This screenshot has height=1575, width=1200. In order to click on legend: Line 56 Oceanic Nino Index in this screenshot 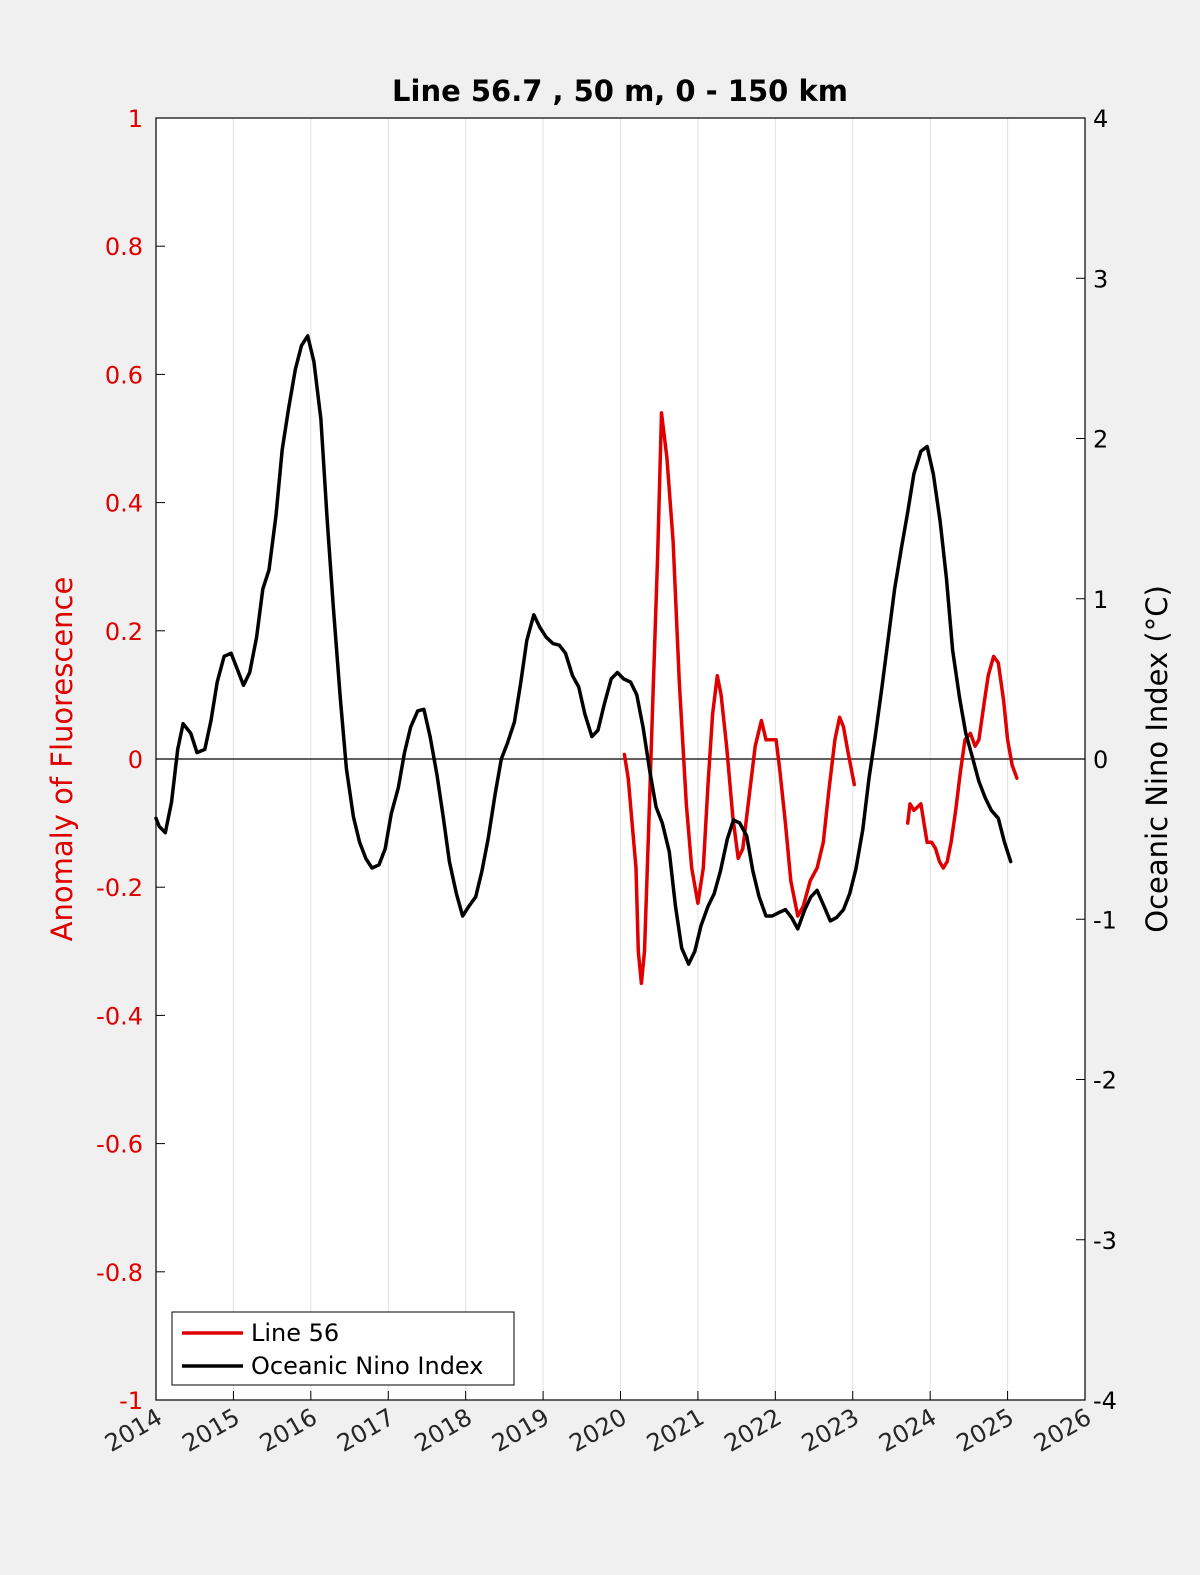, I will do `click(343, 1348)`.